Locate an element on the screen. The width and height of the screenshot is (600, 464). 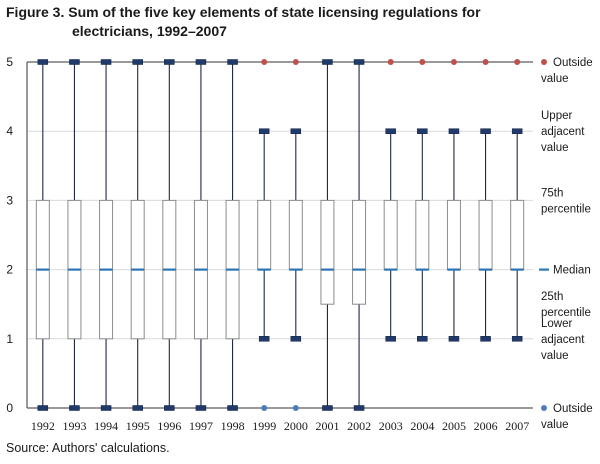
legend-q3: 75th percentile is located at coordinates (566, 201).